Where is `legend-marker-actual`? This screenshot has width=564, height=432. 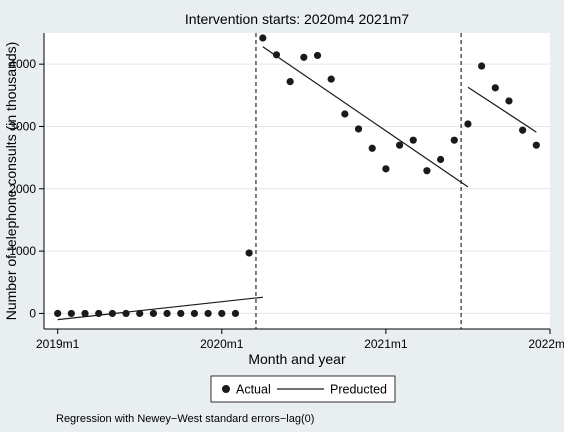
legend-marker-actual is located at coordinates (226, 389).